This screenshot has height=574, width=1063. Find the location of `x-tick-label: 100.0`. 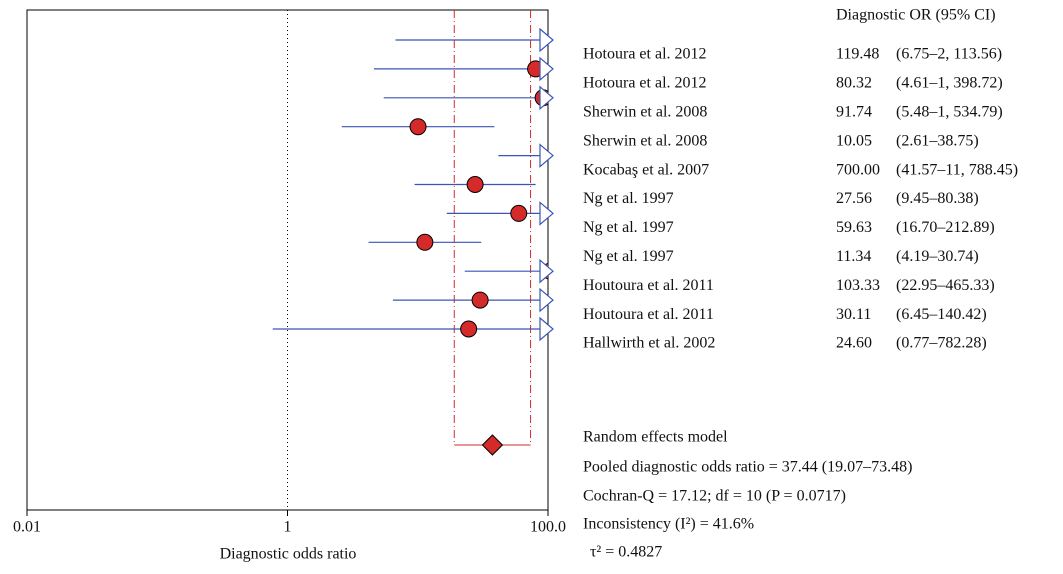

x-tick-label: 100.0 is located at coordinates (548, 527).